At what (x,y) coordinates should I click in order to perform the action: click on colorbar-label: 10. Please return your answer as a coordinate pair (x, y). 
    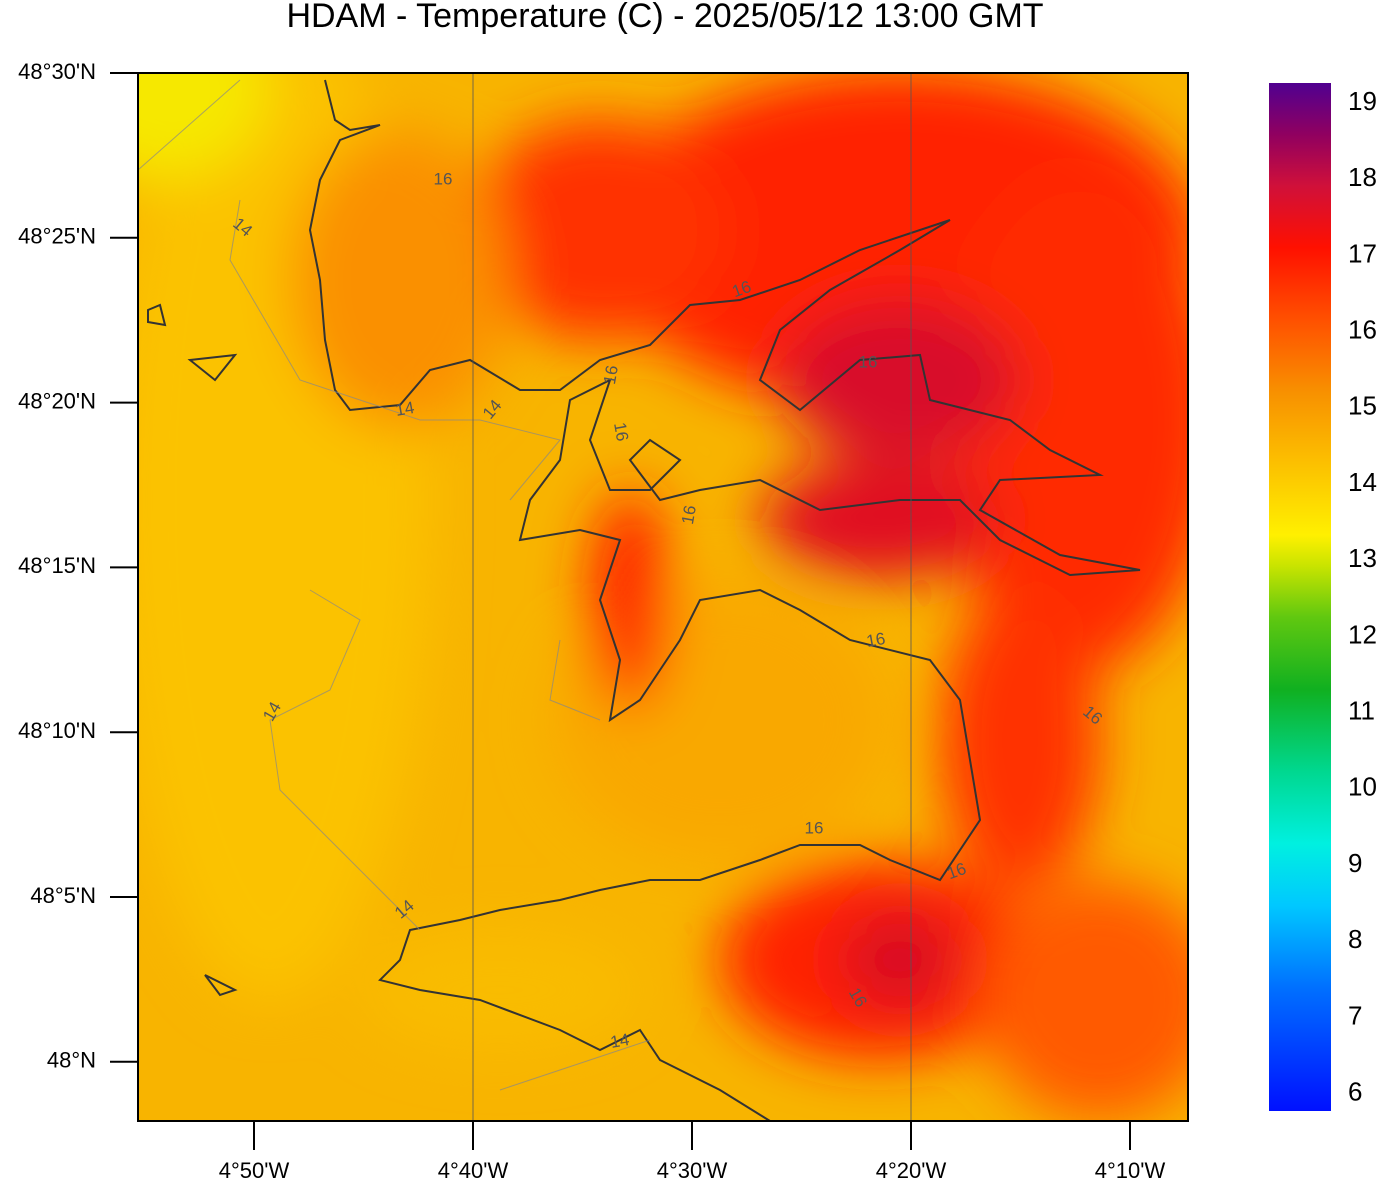
    Looking at the image, I should click on (1362, 787).